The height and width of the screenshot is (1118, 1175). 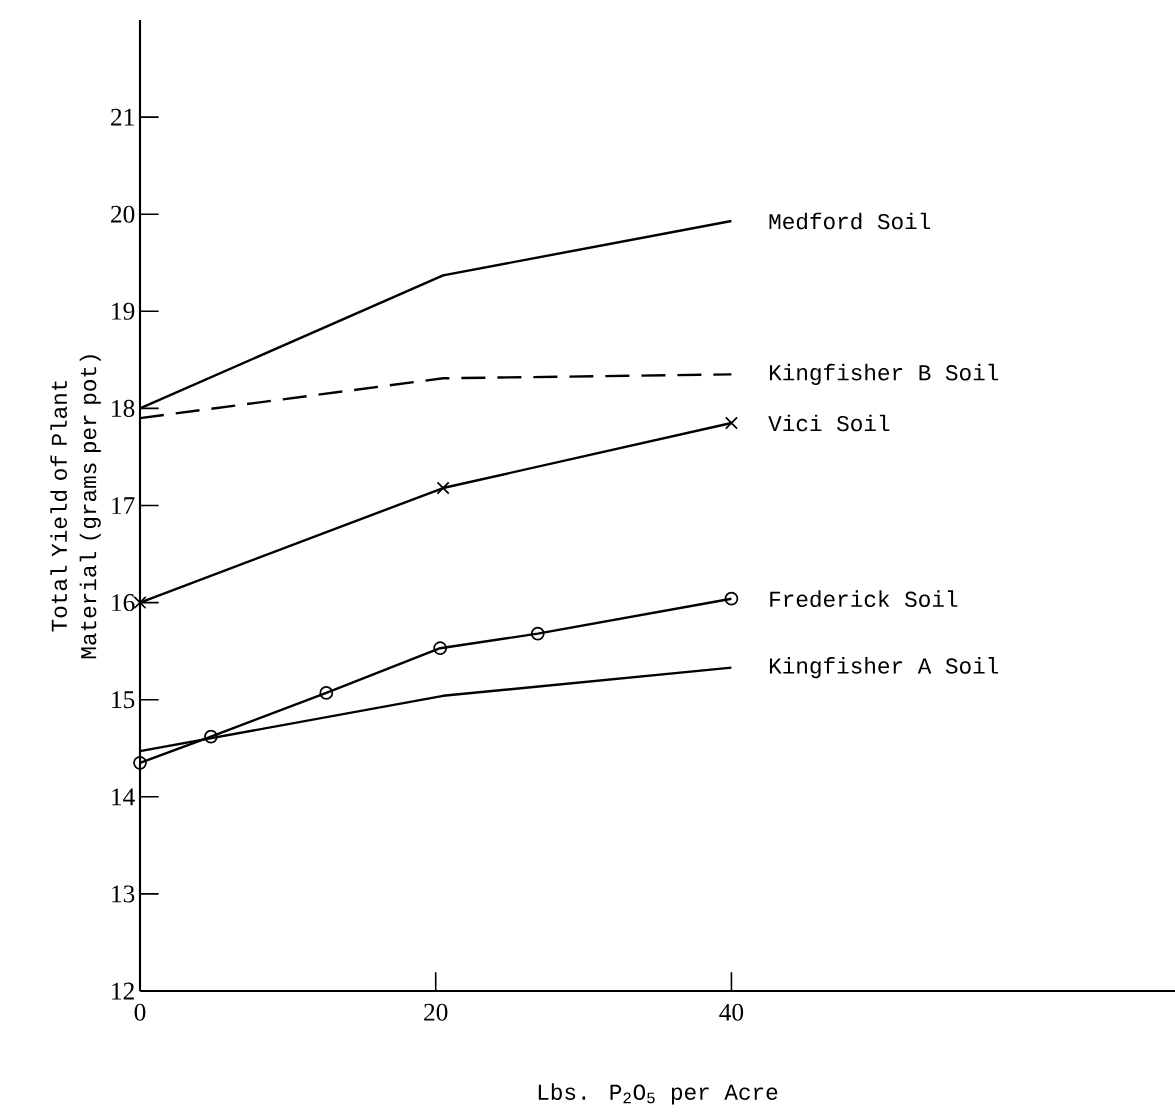 What do you see at coordinates (123, 797) in the screenshot?
I see `y-tick-label: 14` at bounding box center [123, 797].